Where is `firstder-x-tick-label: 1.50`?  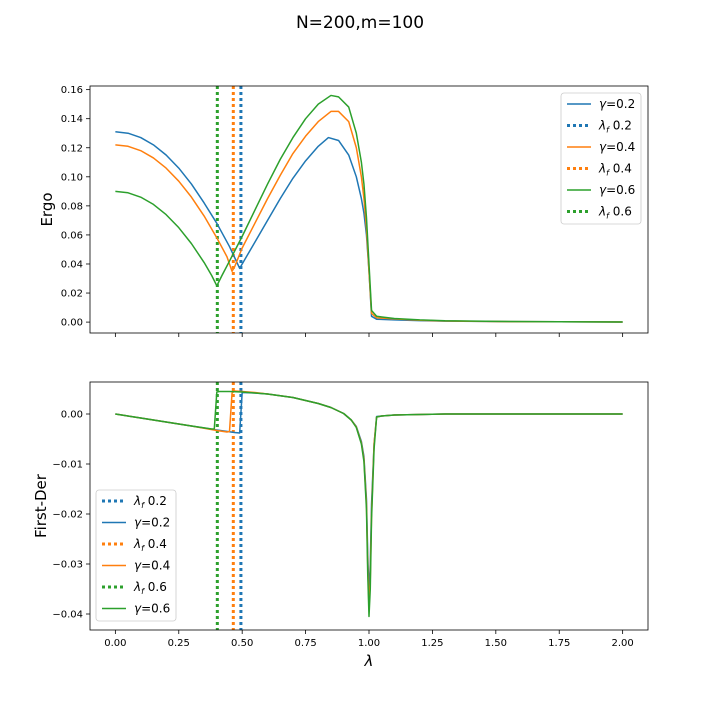 firstder-x-tick-label: 1.50 is located at coordinates (496, 643).